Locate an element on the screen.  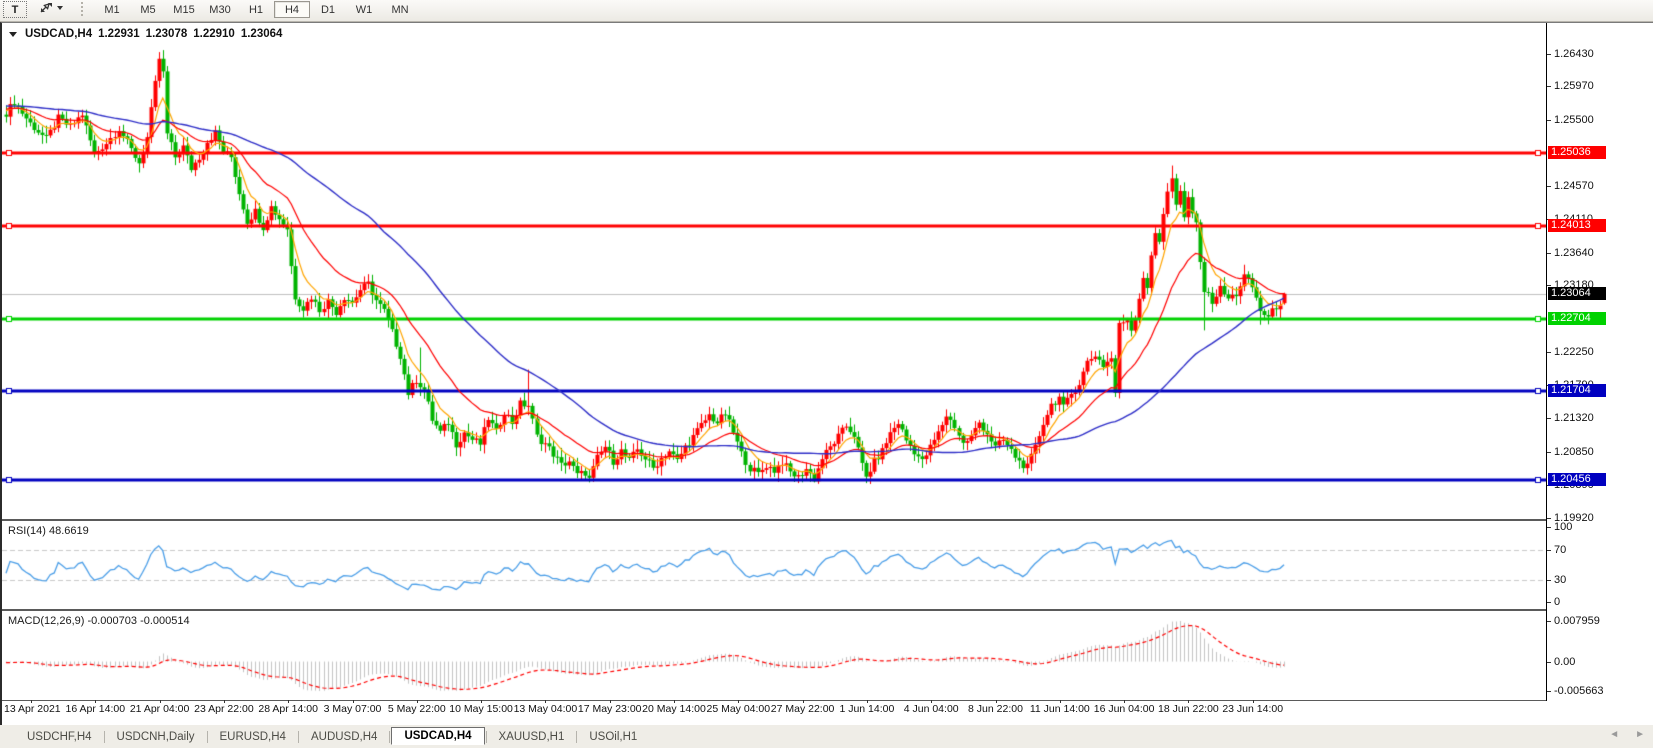
period-toolbar: M1 M5 M15 M30 H1 H4 D1 W1 MN is located at coordinates (256, 9).